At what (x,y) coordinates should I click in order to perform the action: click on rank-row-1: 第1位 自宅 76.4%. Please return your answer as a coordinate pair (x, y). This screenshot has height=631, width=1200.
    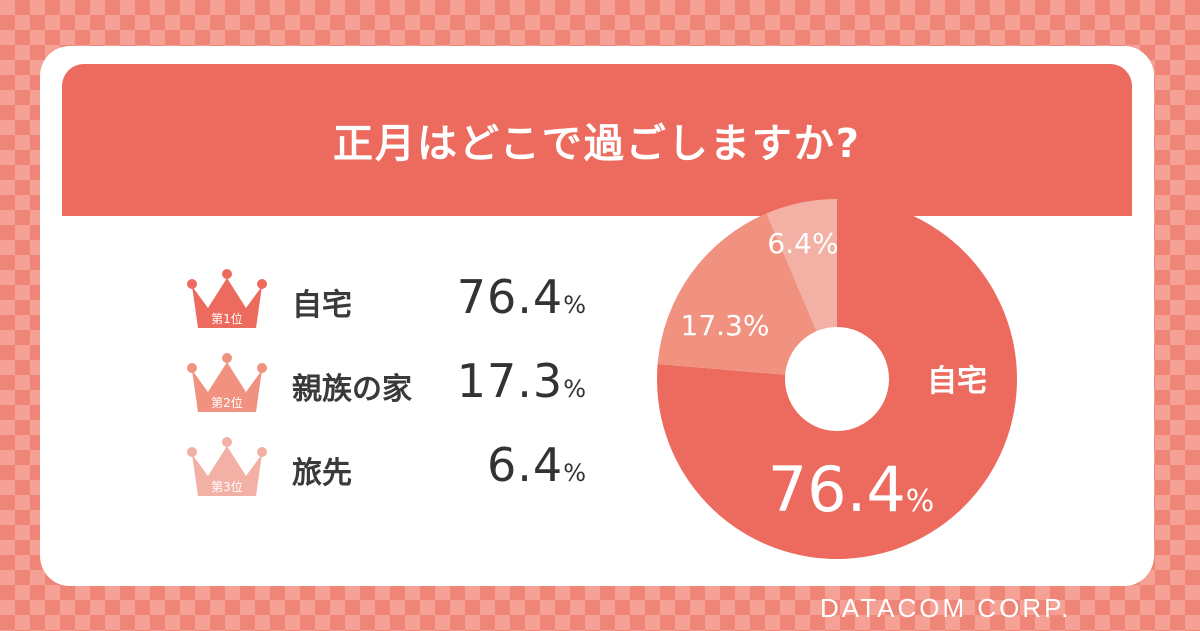
    Looking at the image, I should click on (386, 299).